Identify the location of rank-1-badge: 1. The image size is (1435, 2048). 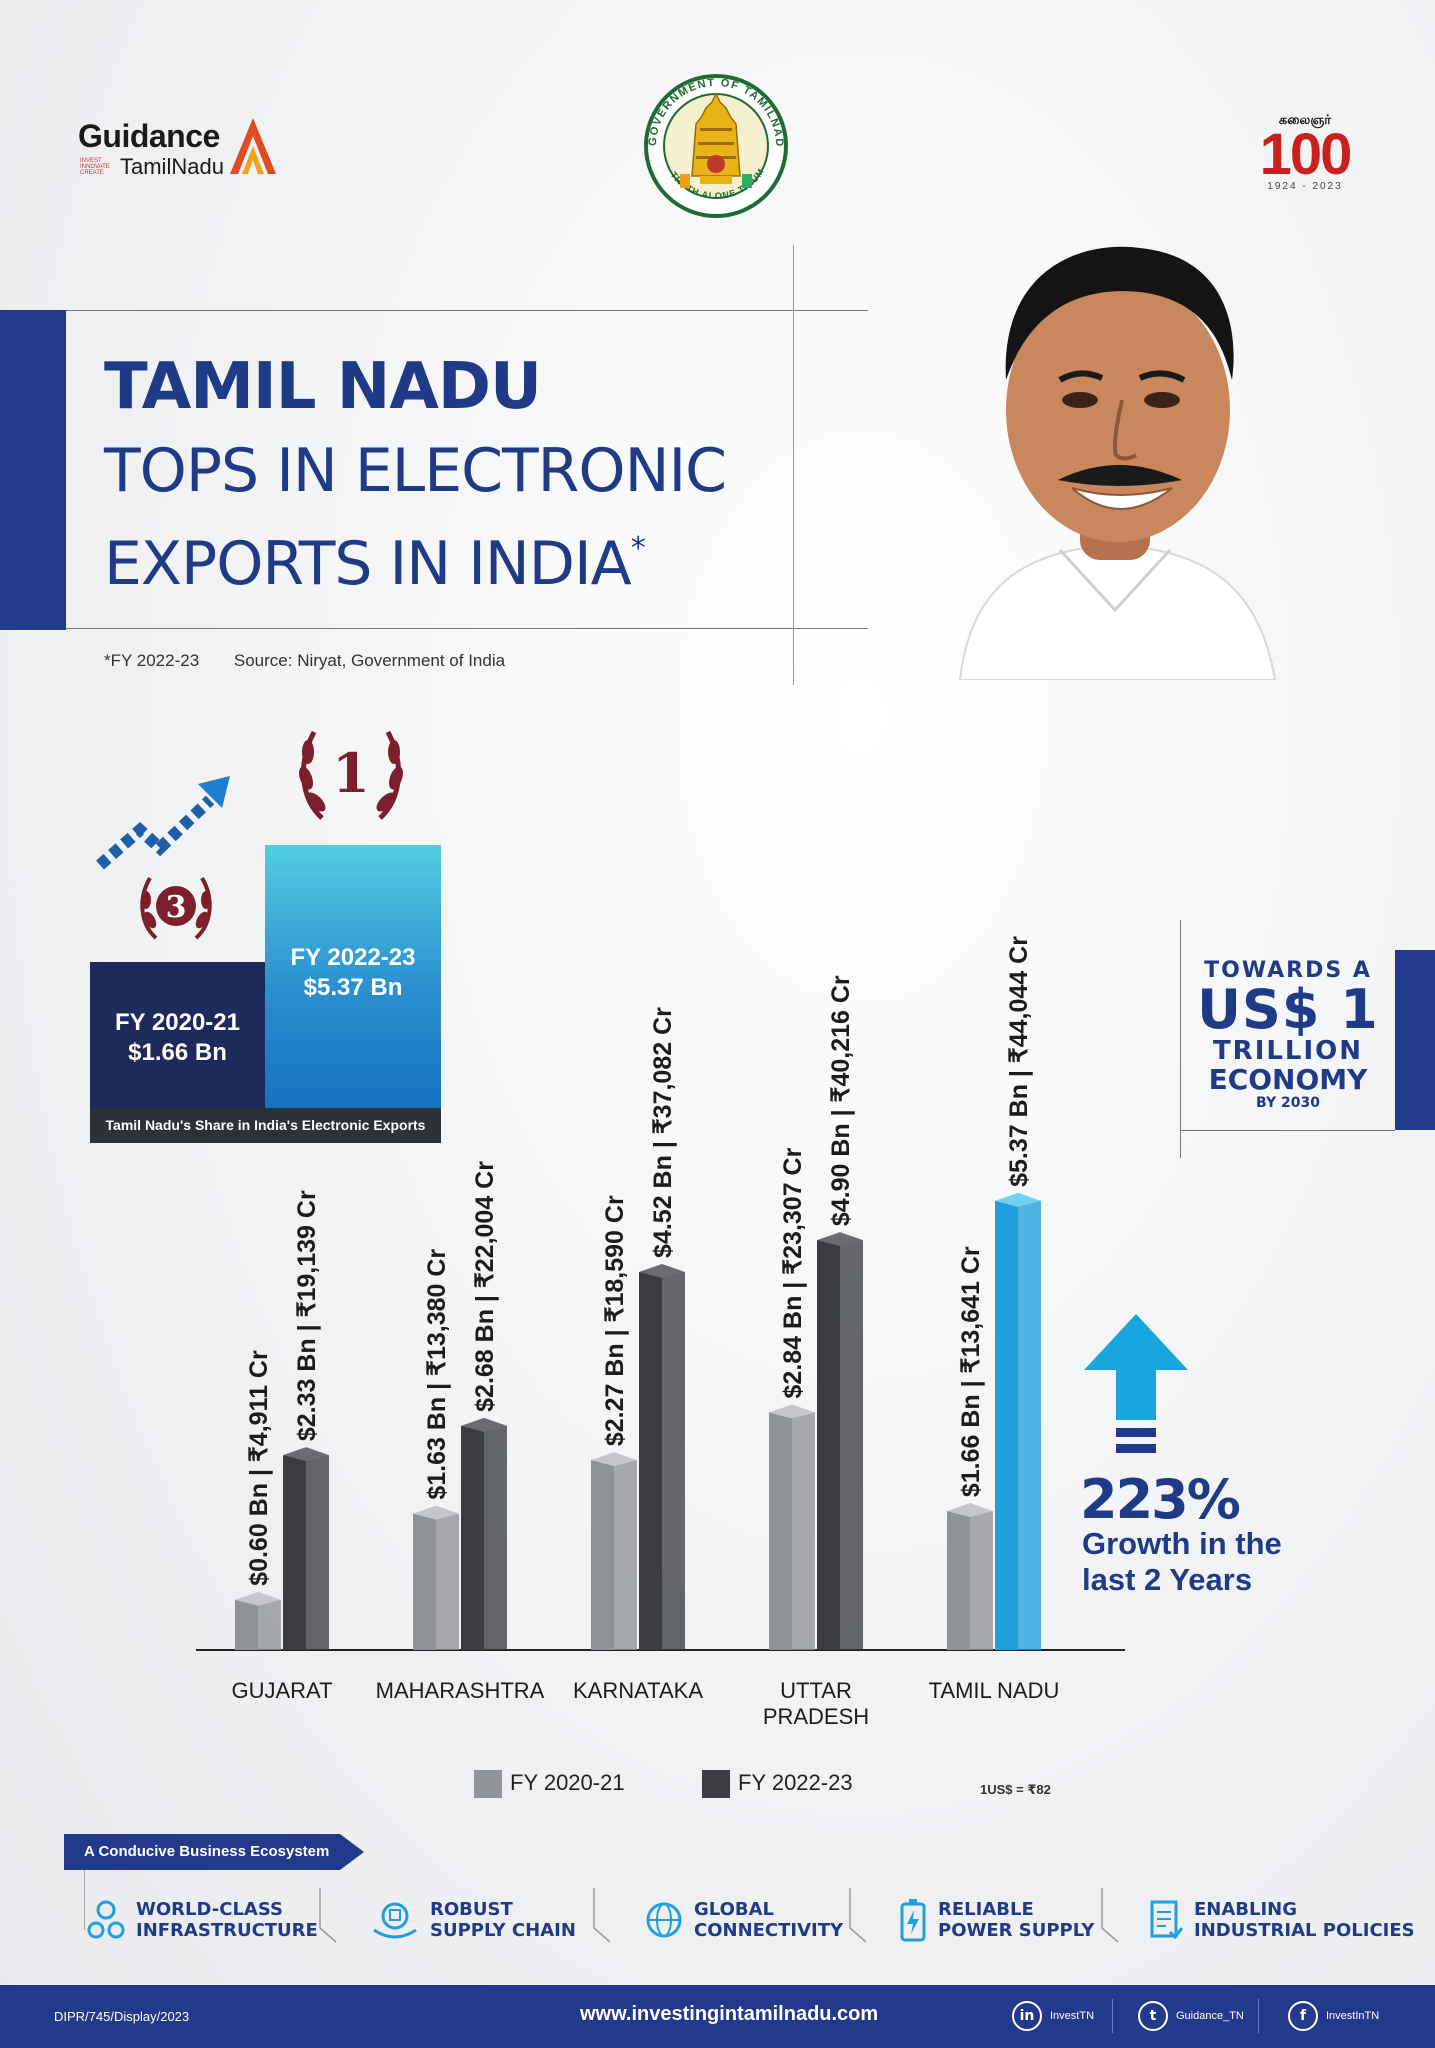
(351, 778).